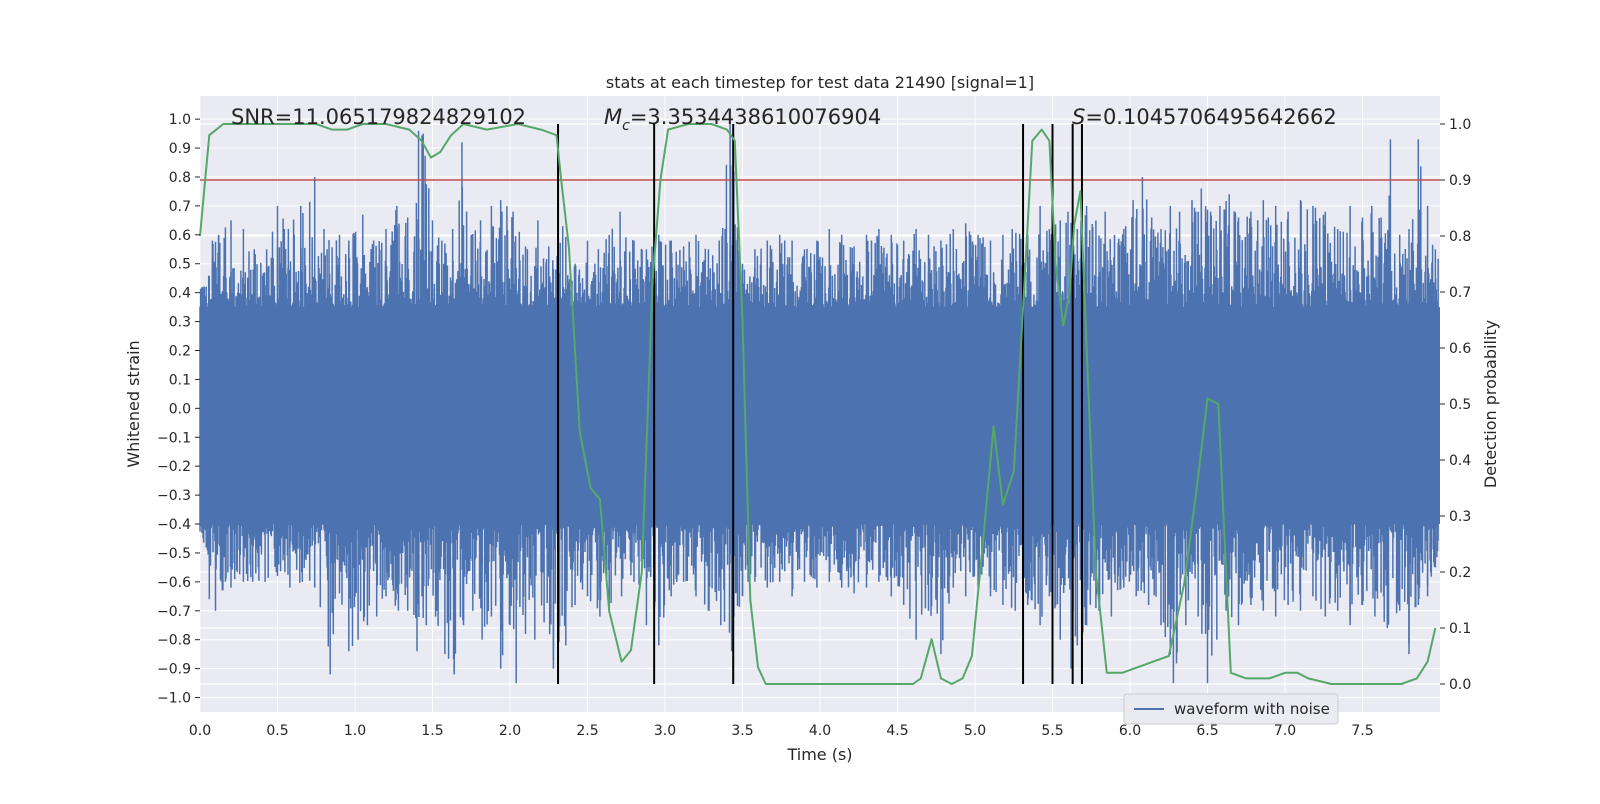 The height and width of the screenshot is (804, 1600). I want to click on s-value: =0.1045706495642662, so click(1210, 117).